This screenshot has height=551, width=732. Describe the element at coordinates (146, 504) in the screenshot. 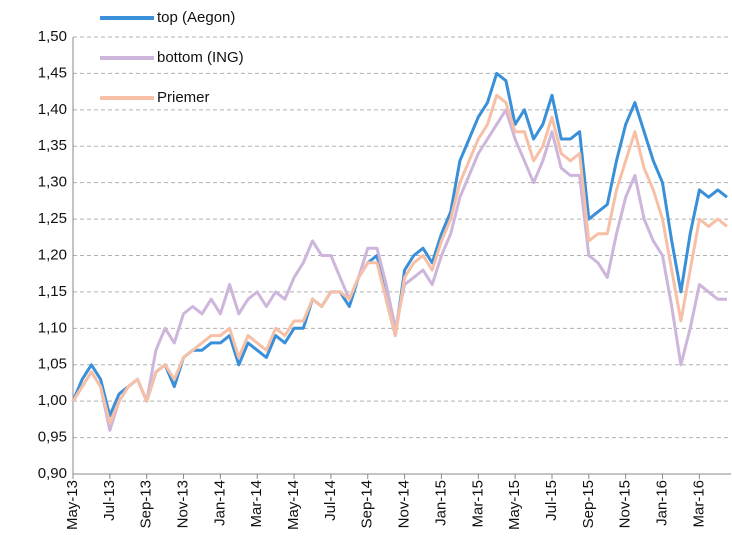

I see `x-tick-label: Sep-13` at that location.